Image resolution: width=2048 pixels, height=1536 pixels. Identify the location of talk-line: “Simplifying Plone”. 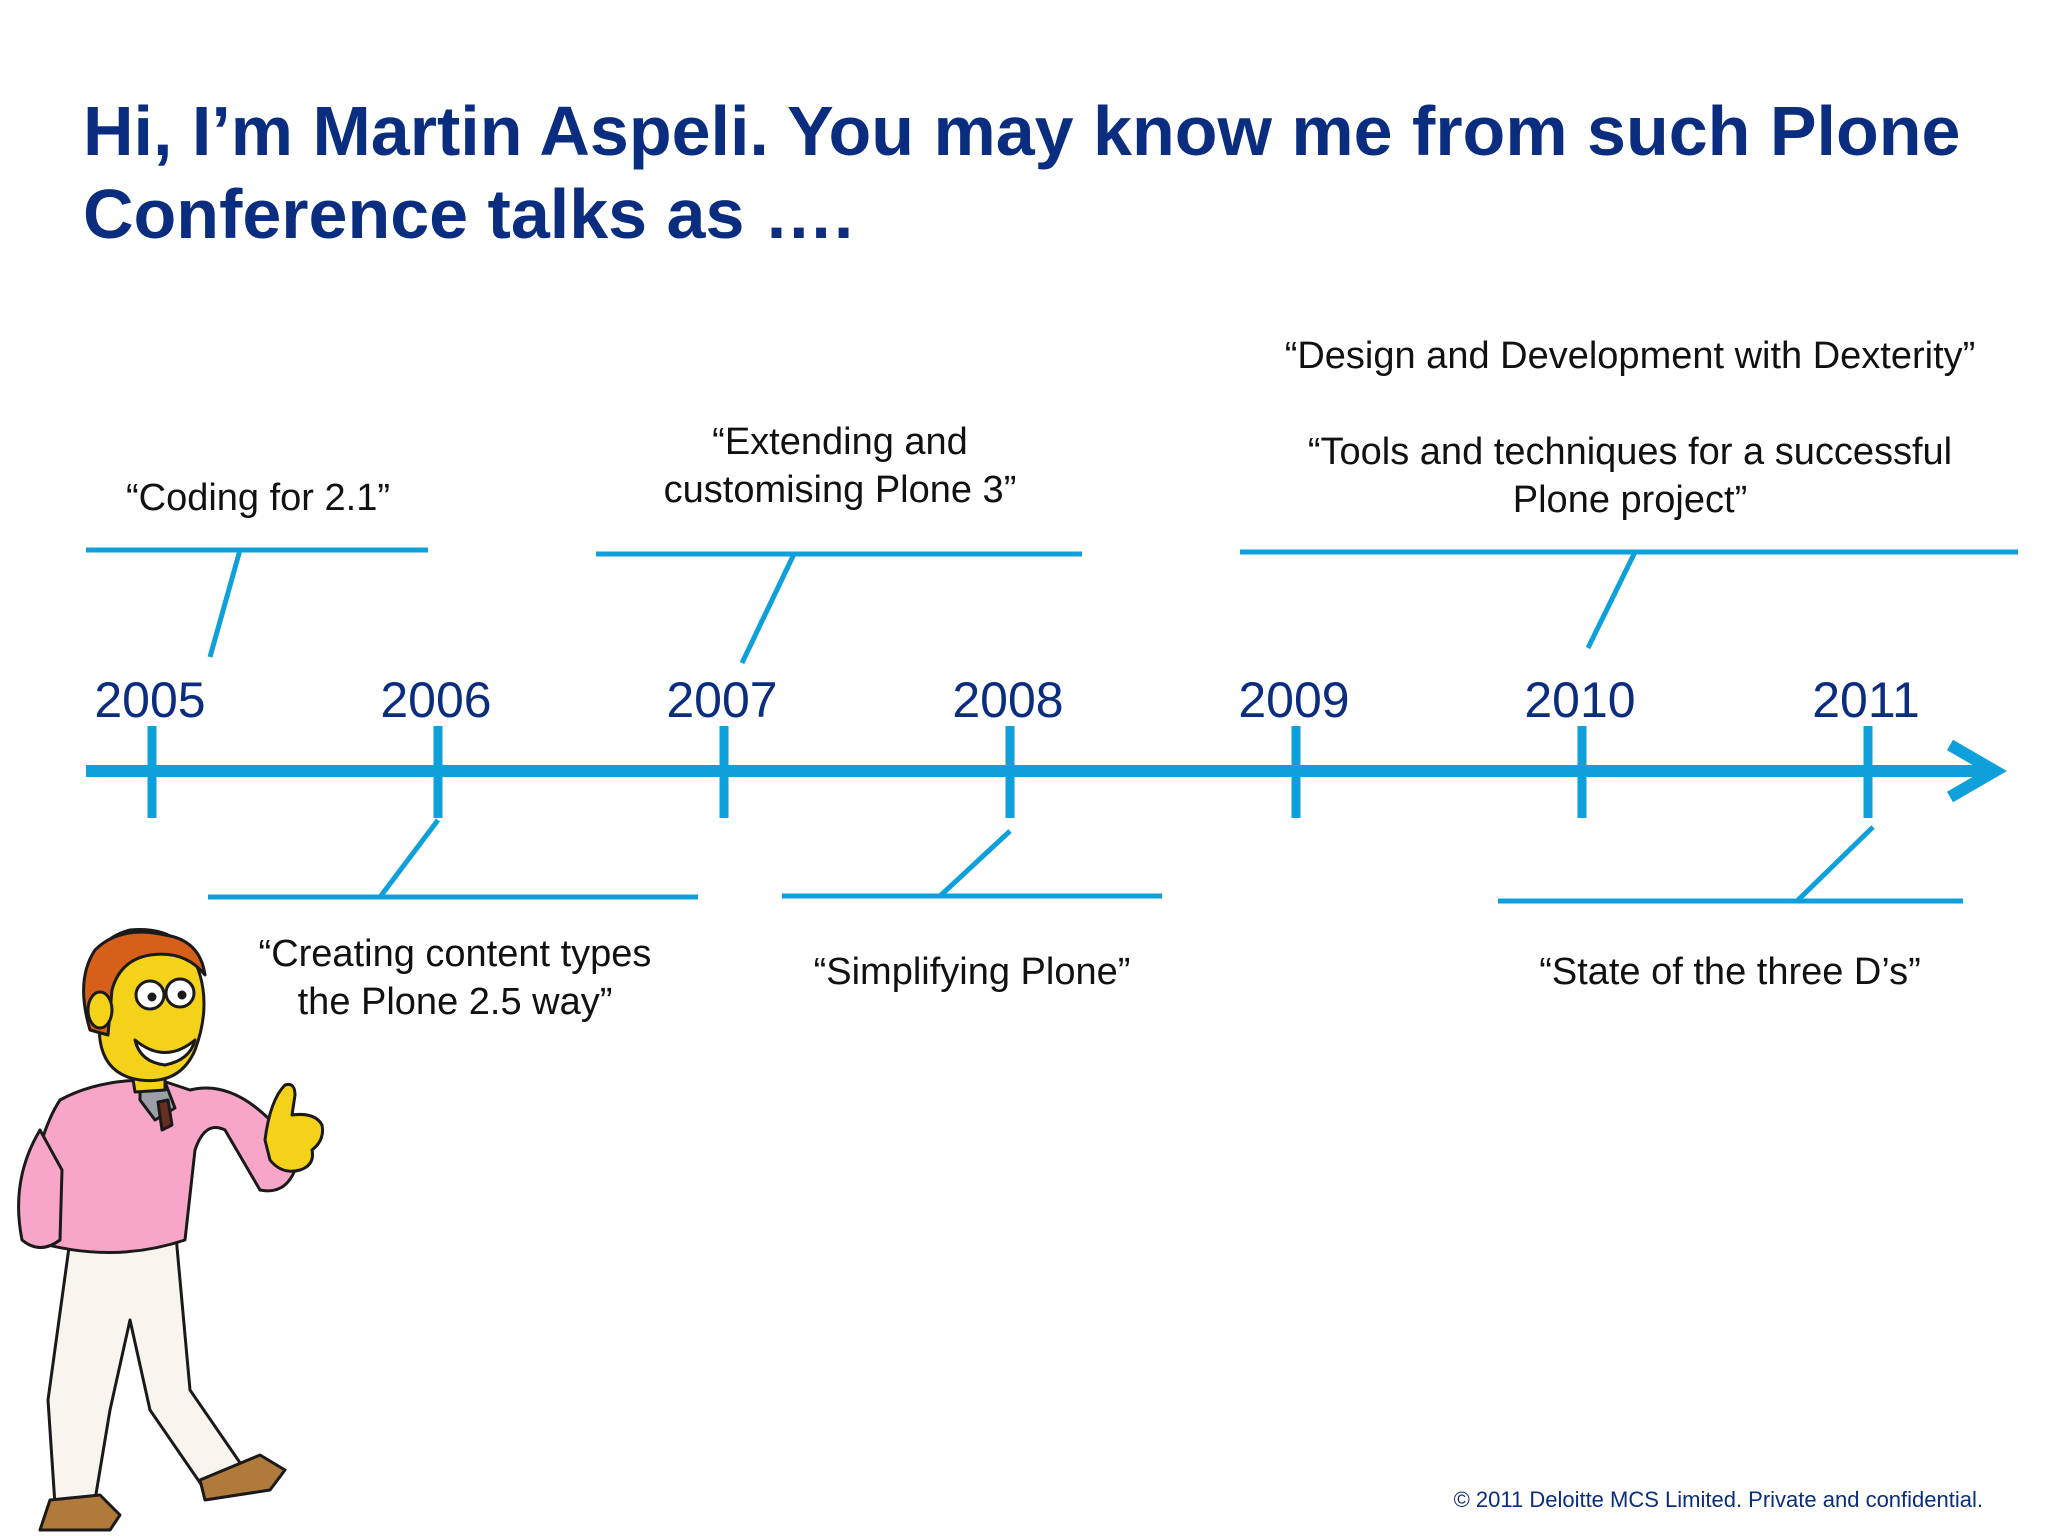
(972, 972).